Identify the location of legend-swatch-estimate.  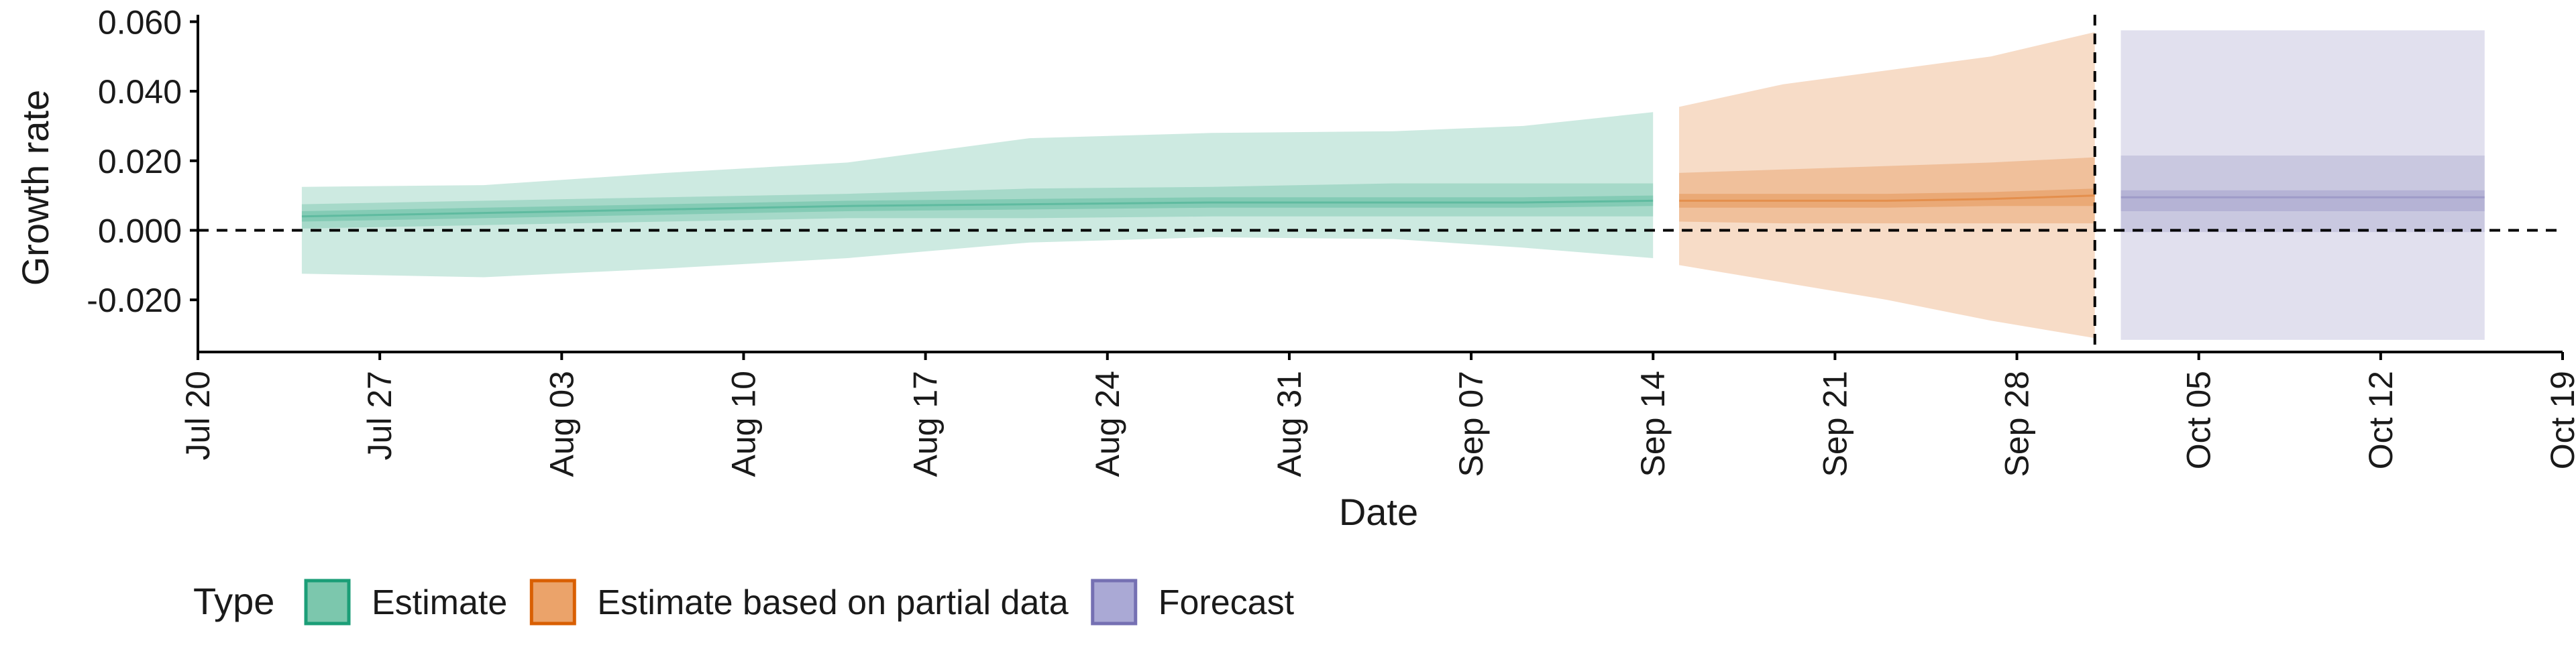
(327, 602).